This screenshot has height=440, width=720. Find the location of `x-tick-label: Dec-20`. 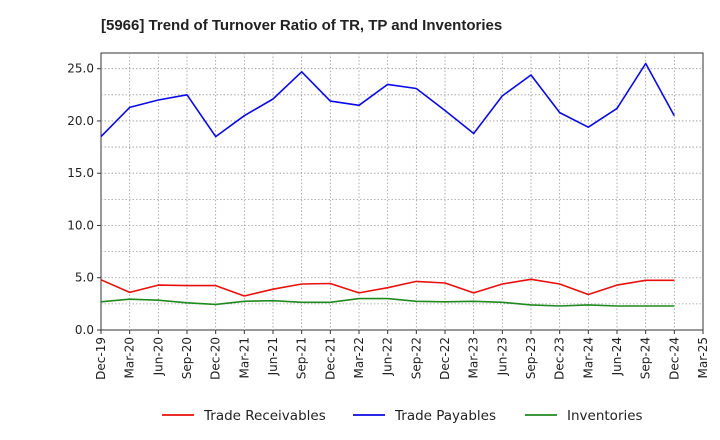

x-tick-label: Dec-20 is located at coordinates (216, 358).